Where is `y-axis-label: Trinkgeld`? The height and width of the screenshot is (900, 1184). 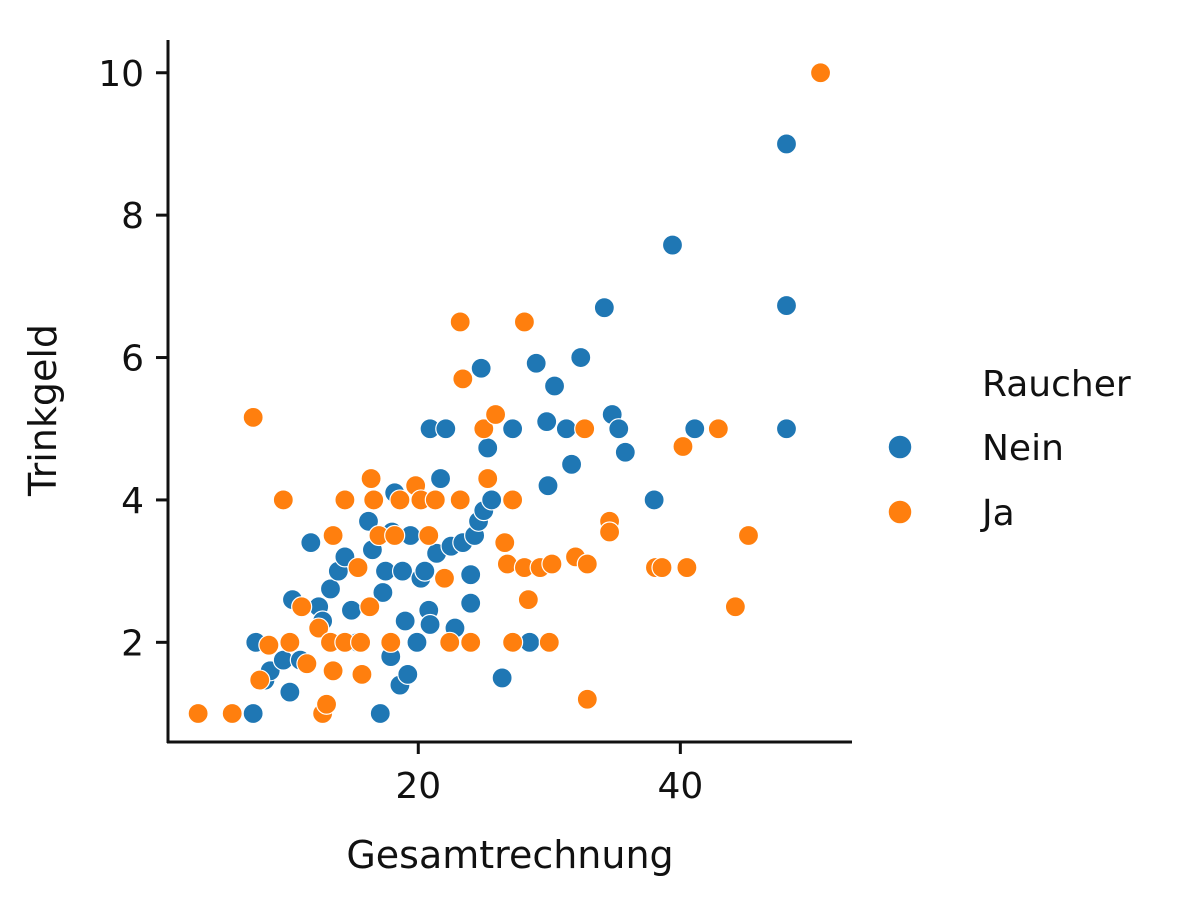
y-axis-label: Trinkgeld is located at coordinates (43, 410).